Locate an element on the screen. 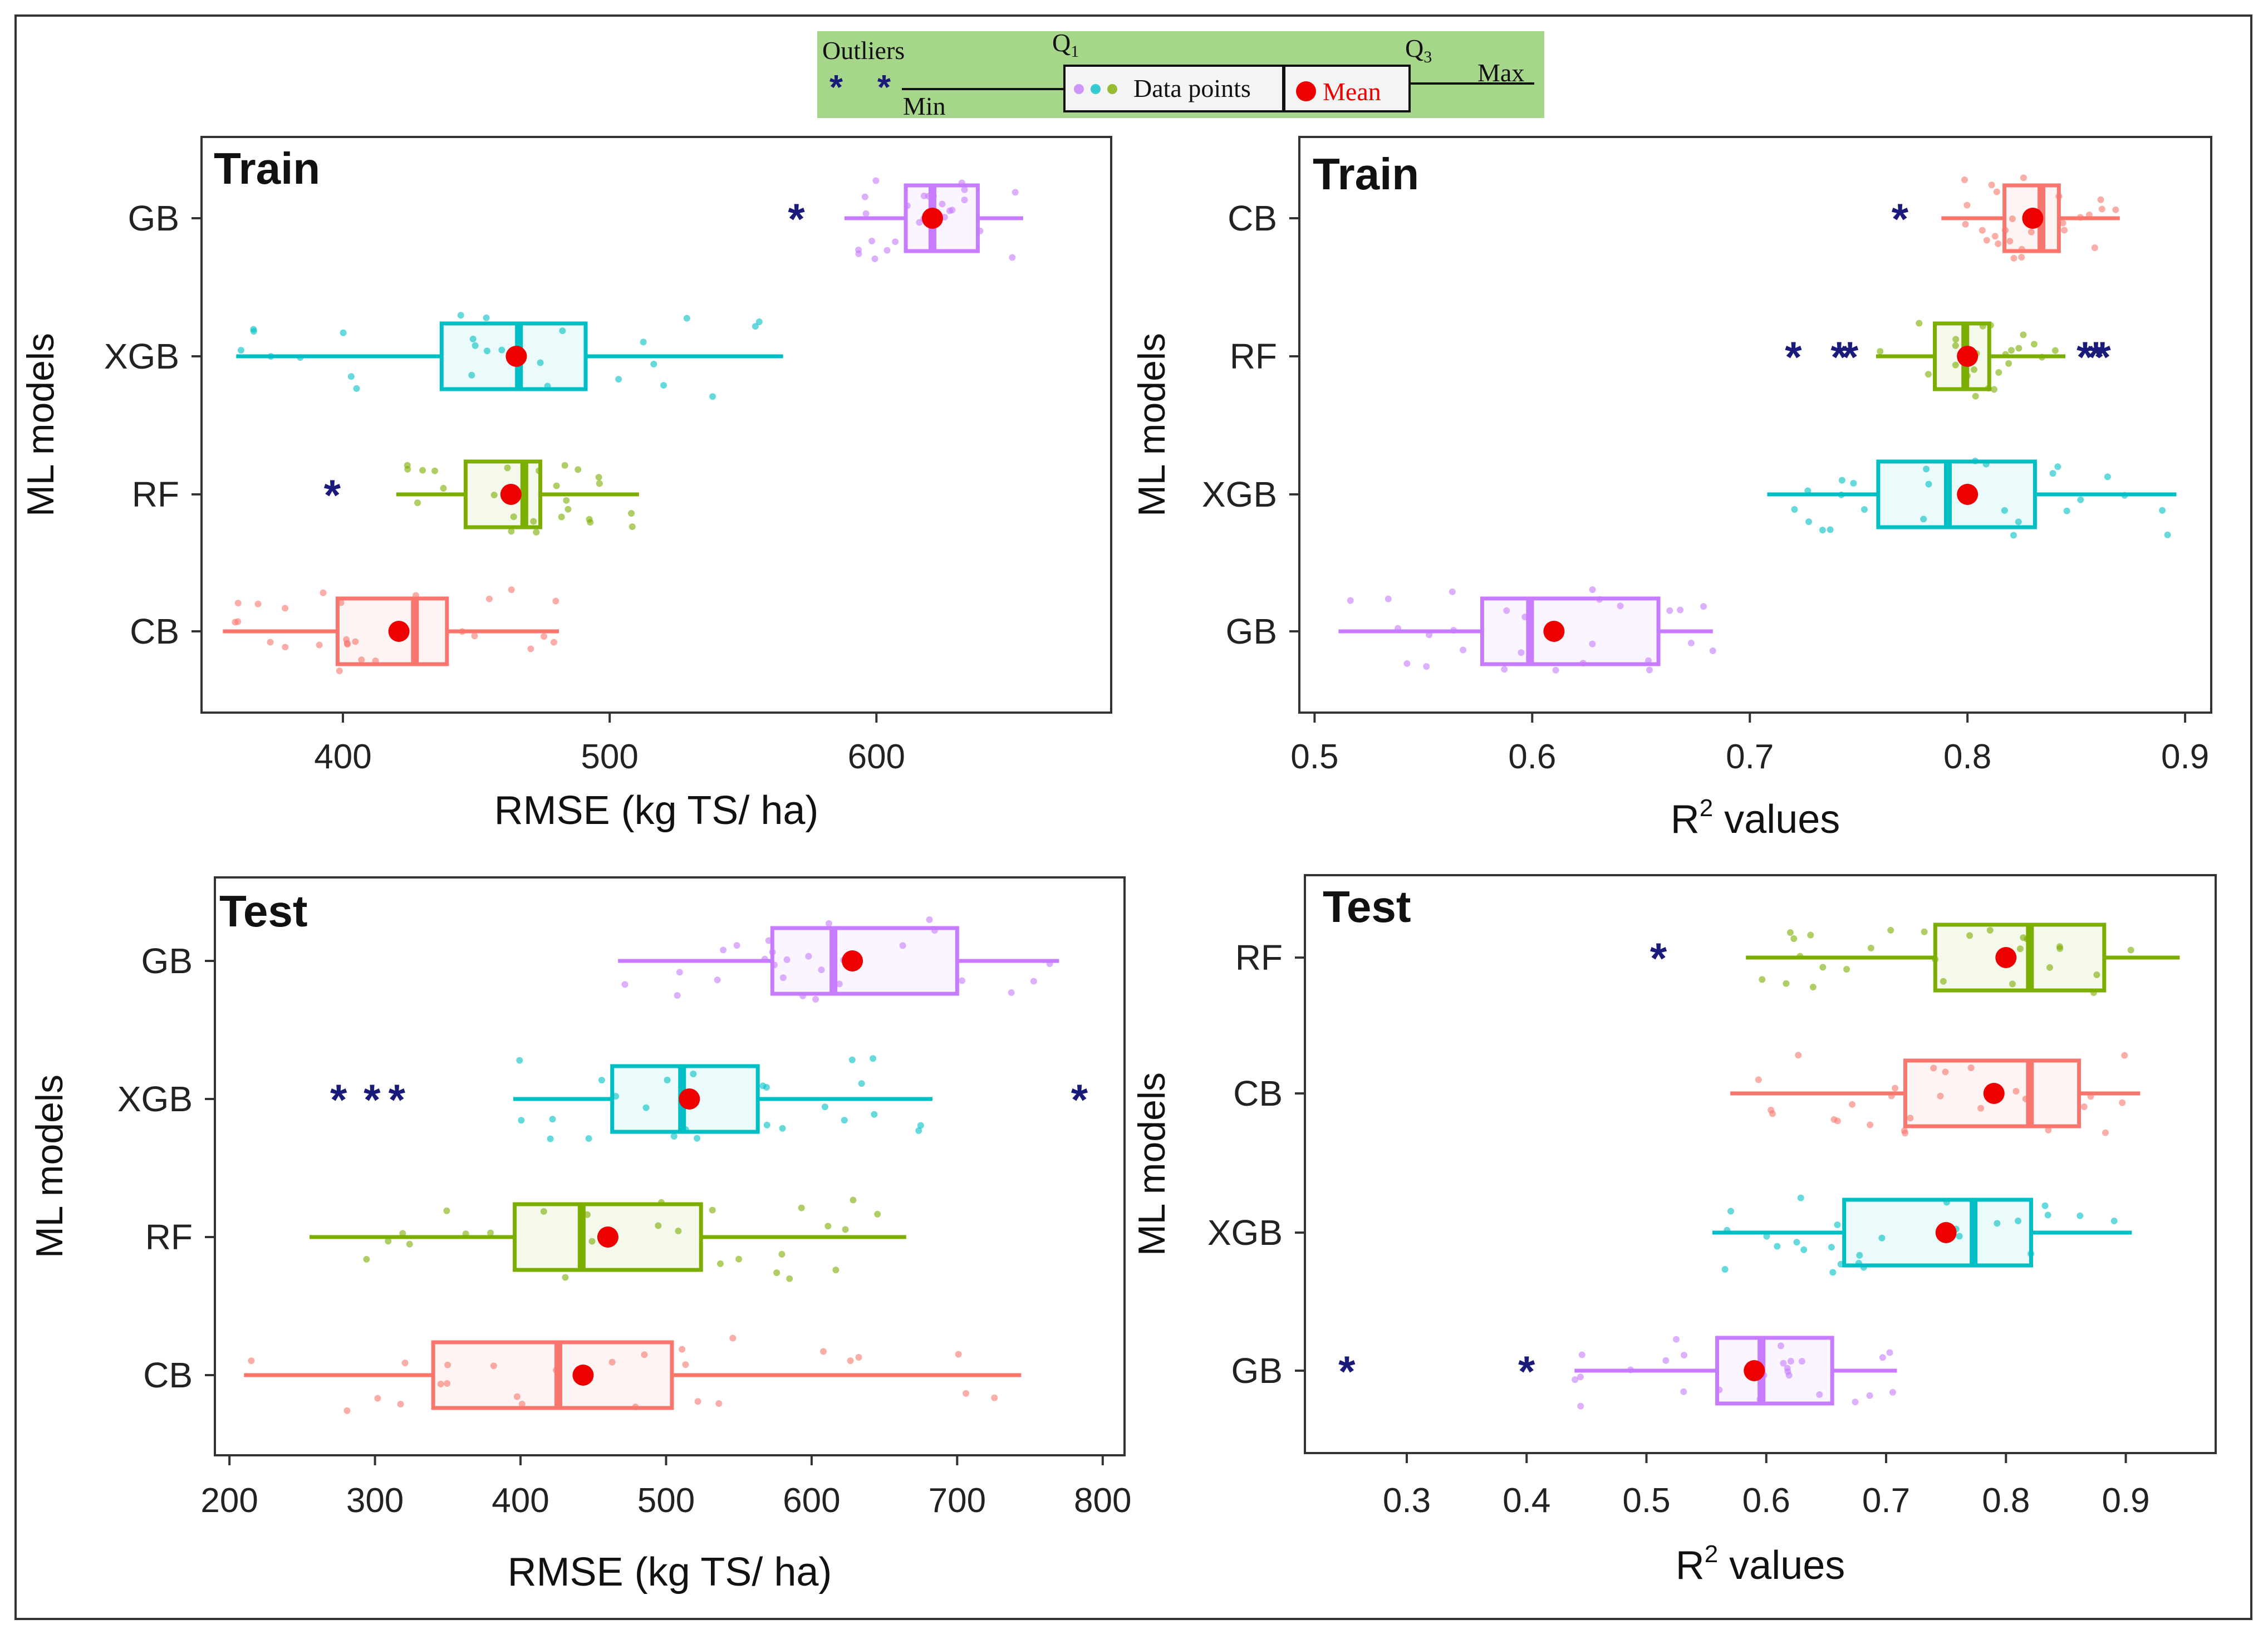 This screenshot has width=2268, height=1634. x-axis-label: R2 values is located at coordinates (1756, 818).